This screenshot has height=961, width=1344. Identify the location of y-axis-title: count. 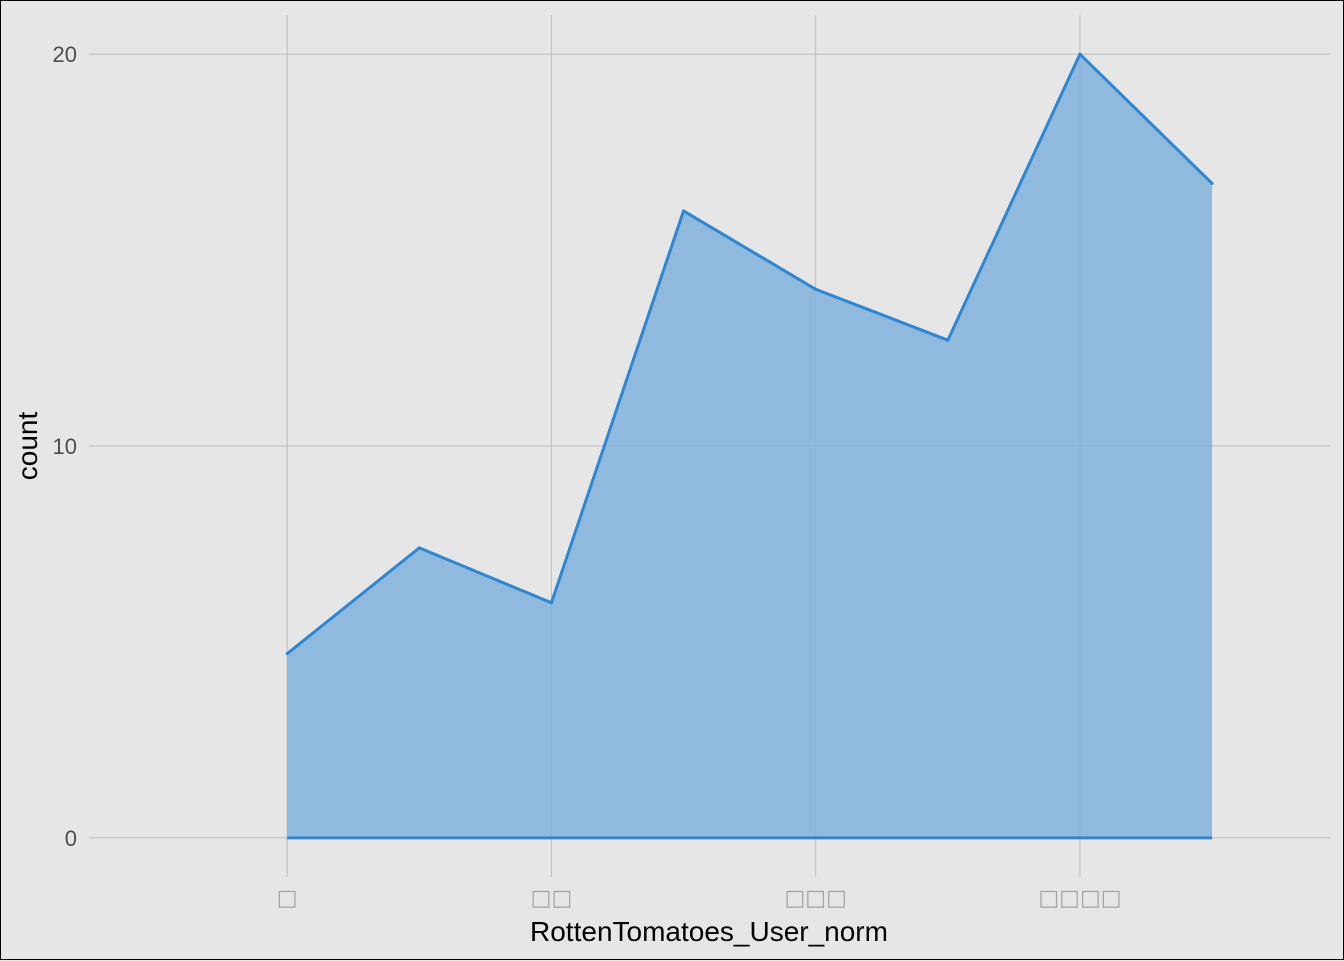
(27, 446).